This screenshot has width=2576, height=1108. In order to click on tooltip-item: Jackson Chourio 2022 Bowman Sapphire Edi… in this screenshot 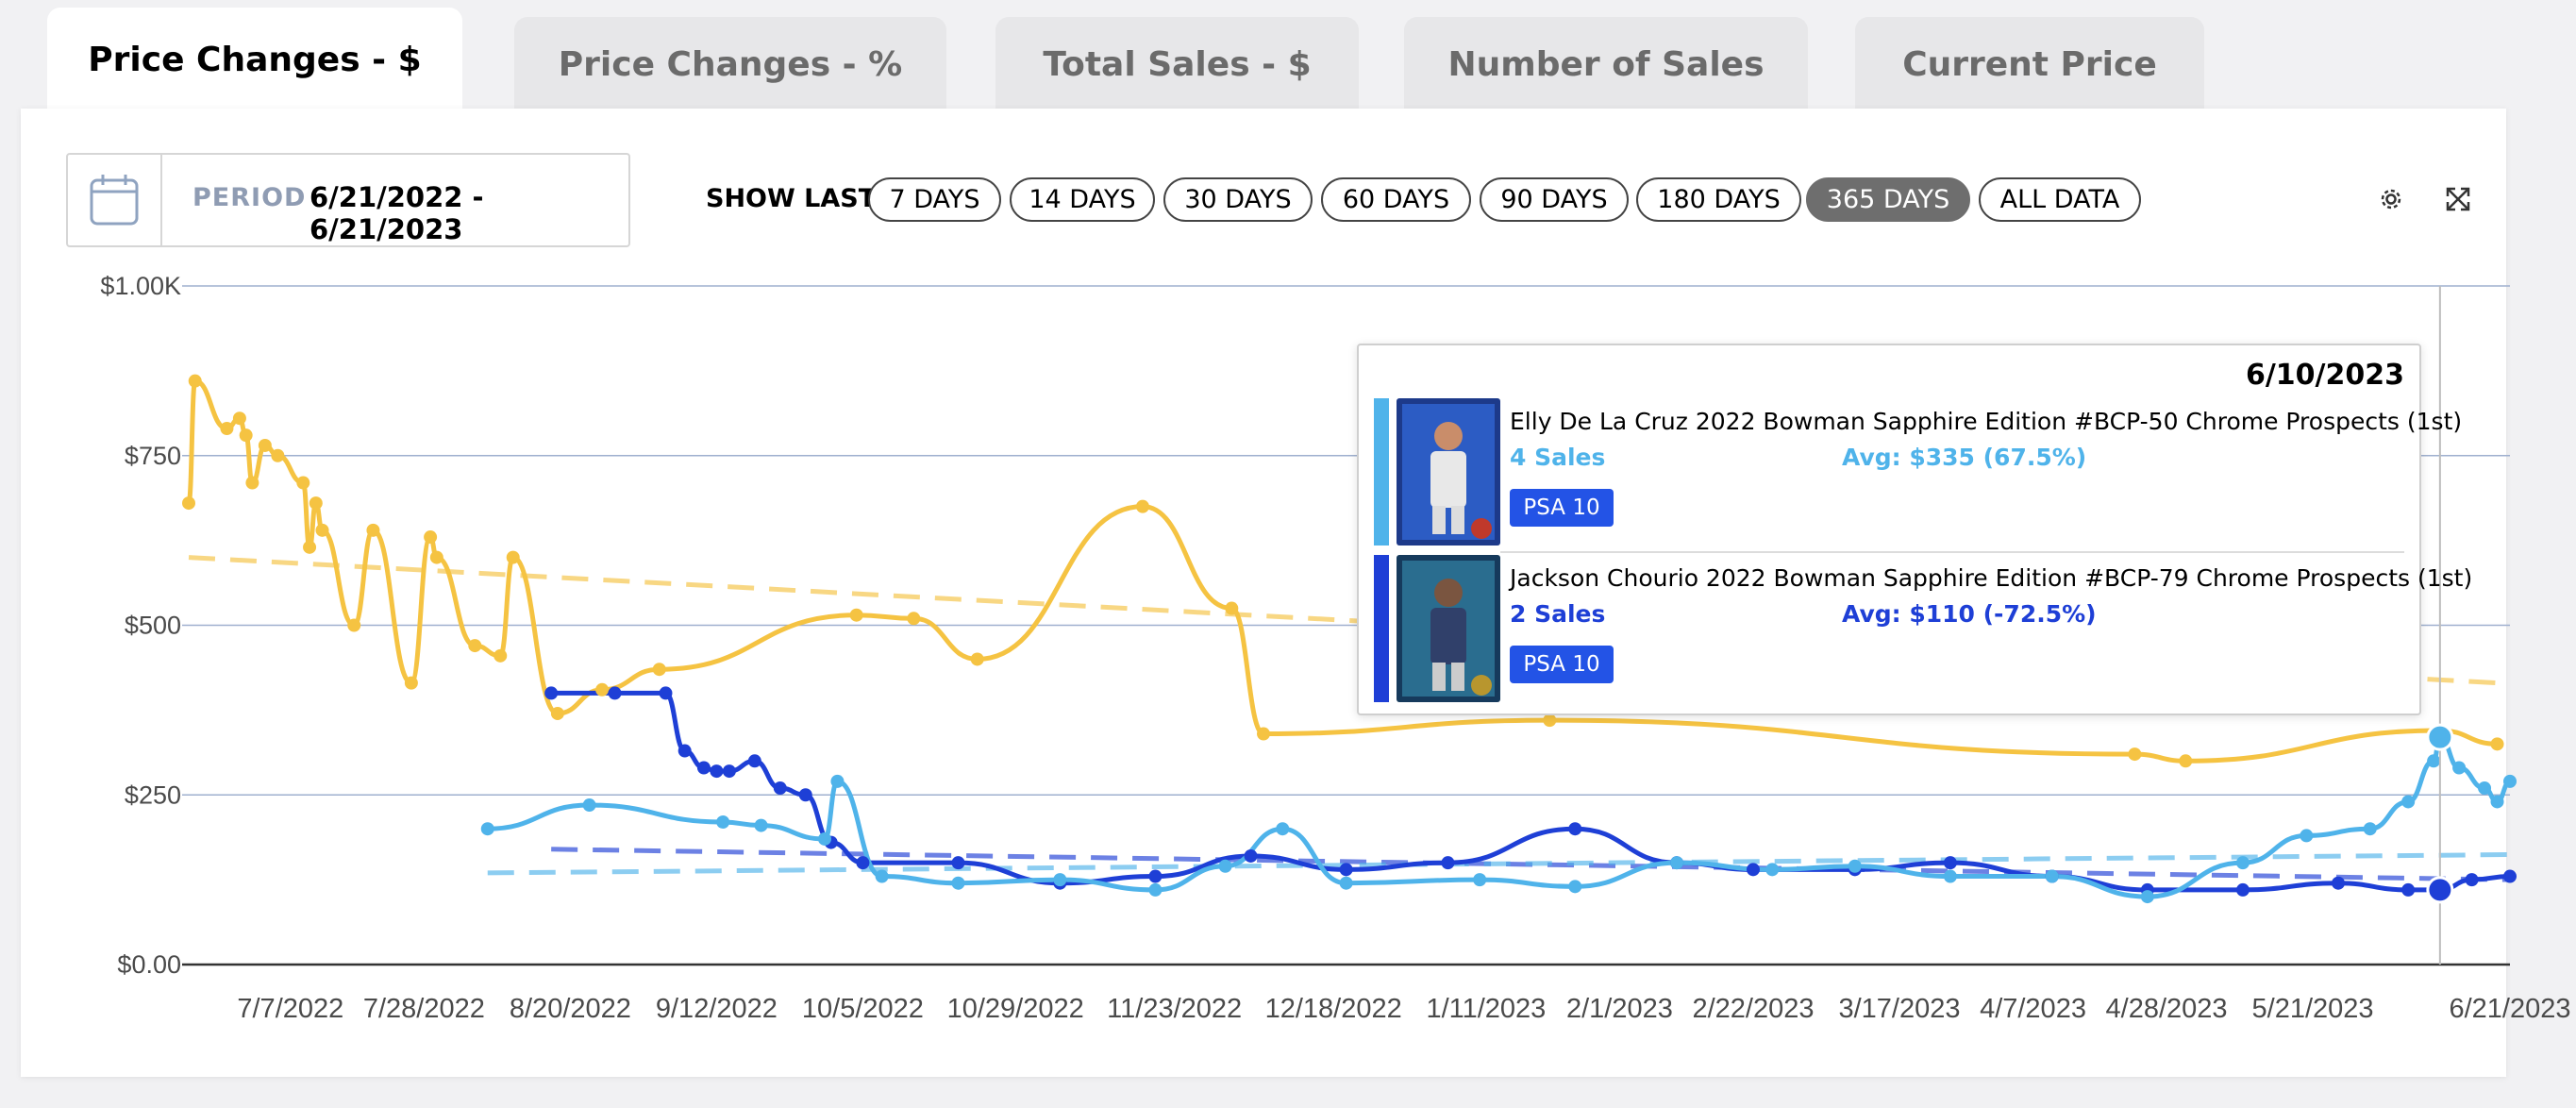, I will do `click(1923, 629)`.